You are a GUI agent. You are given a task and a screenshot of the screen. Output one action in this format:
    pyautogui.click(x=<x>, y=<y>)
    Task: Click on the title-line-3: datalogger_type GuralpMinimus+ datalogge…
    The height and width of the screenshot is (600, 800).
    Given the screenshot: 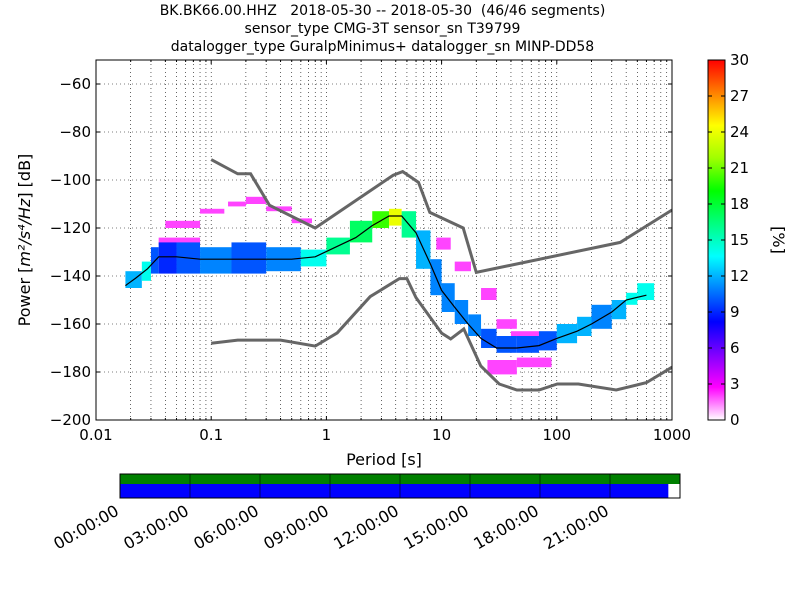 What is the action you would take?
    pyautogui.click(x=382, y=47)
    